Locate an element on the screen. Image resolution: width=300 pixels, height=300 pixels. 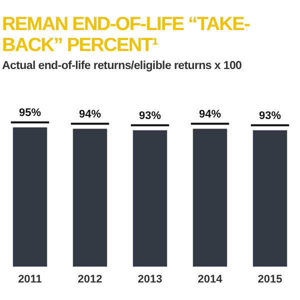
x-tick-label: 2014 is located at coordinates (211, 279).